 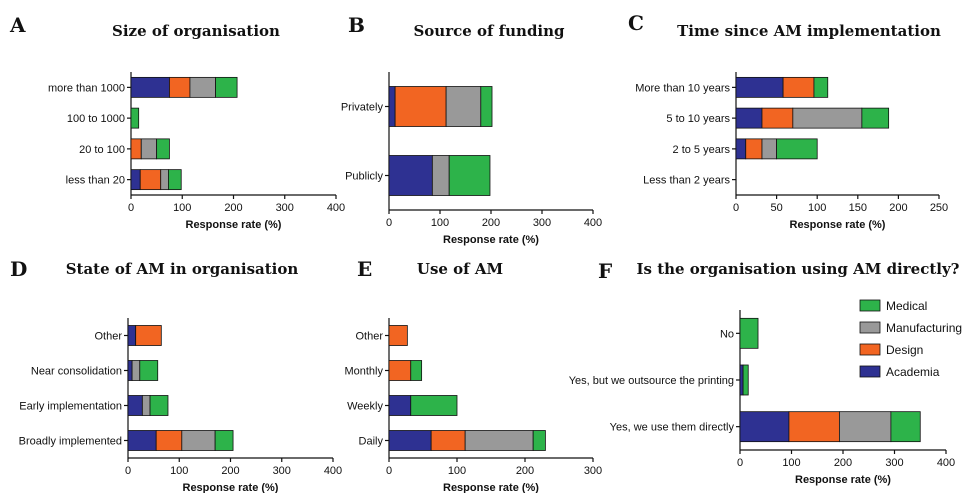 I want to click on category-label: more than 1000, so click(x=86, y=88).